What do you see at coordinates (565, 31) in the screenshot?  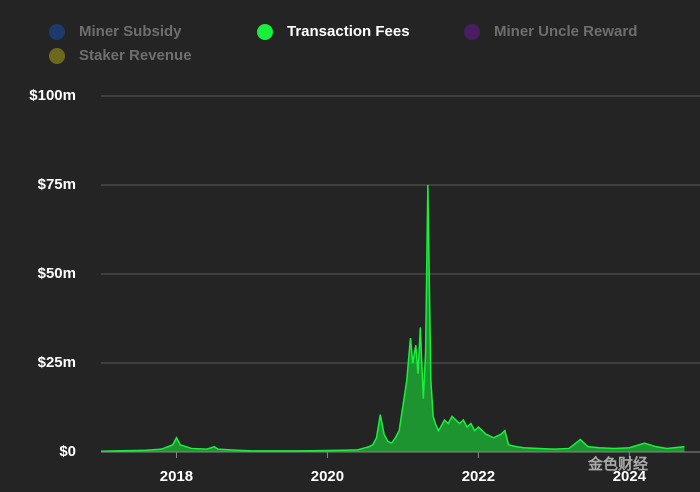 I see `legend-label: Miner Uncle Reward` at bounding box center [565, 31].